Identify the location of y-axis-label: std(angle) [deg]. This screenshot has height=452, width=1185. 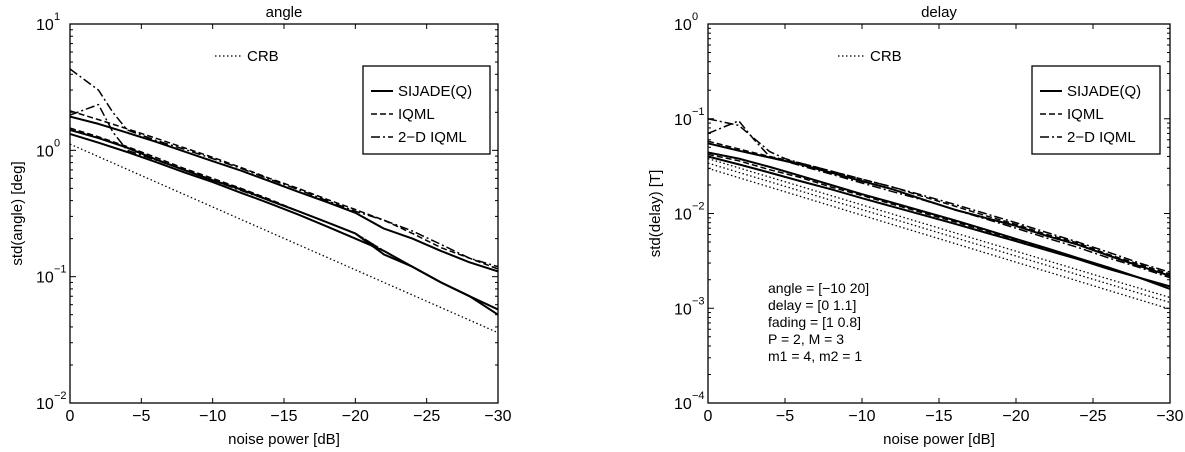
(17, 213).